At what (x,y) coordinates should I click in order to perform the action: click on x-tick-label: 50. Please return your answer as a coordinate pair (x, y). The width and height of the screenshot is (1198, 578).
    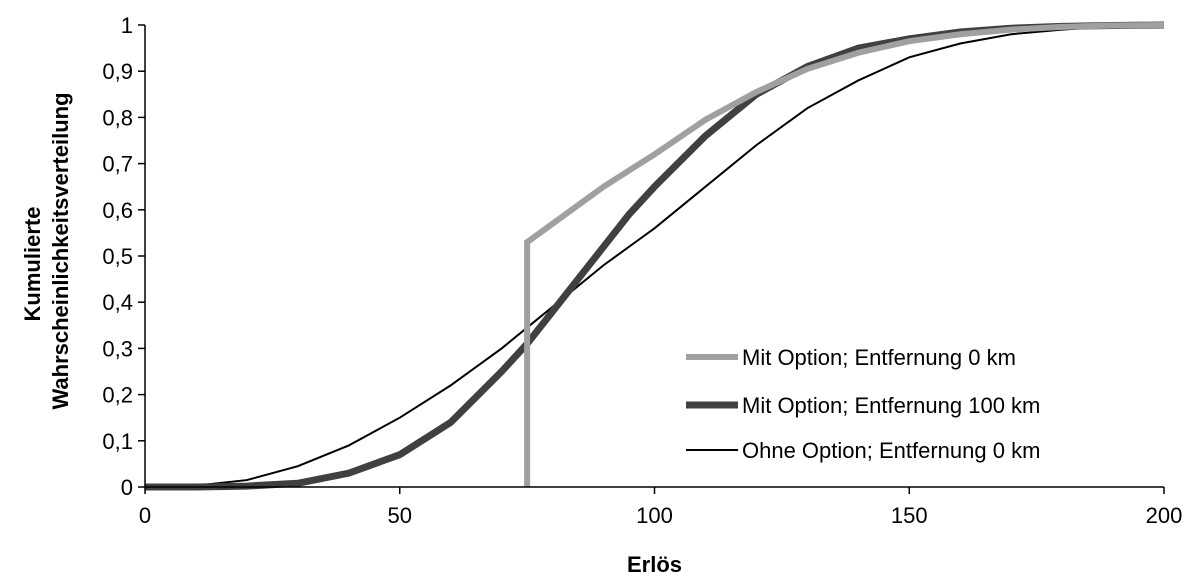
    Looking at the image, I should click on (400, 515).